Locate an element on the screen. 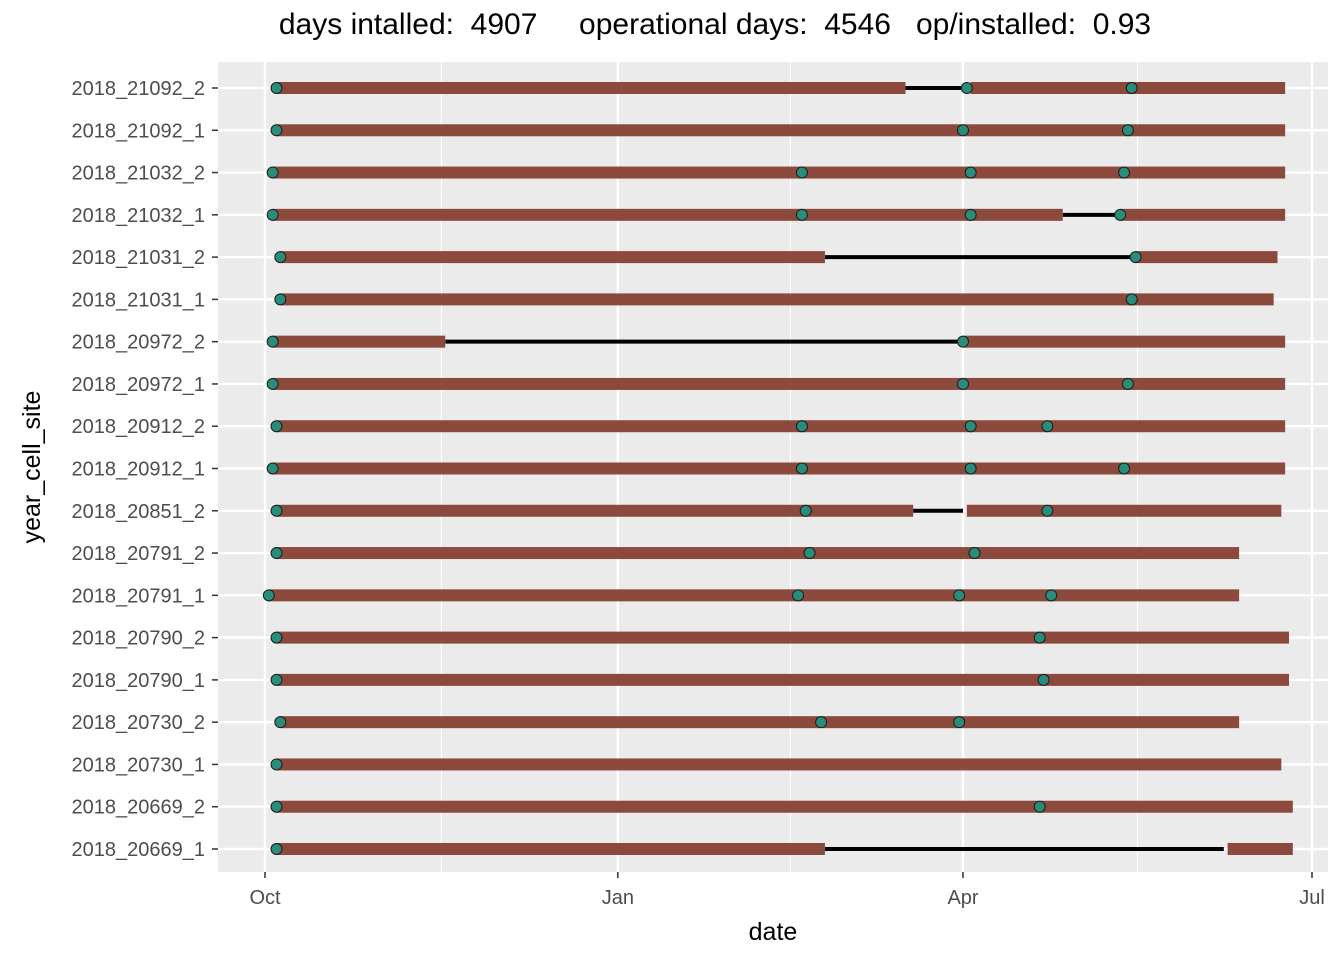 This screenshot has height=960, width=1344. y-tick-label: 2018_20669_1 is located at coordinates (138, 850).